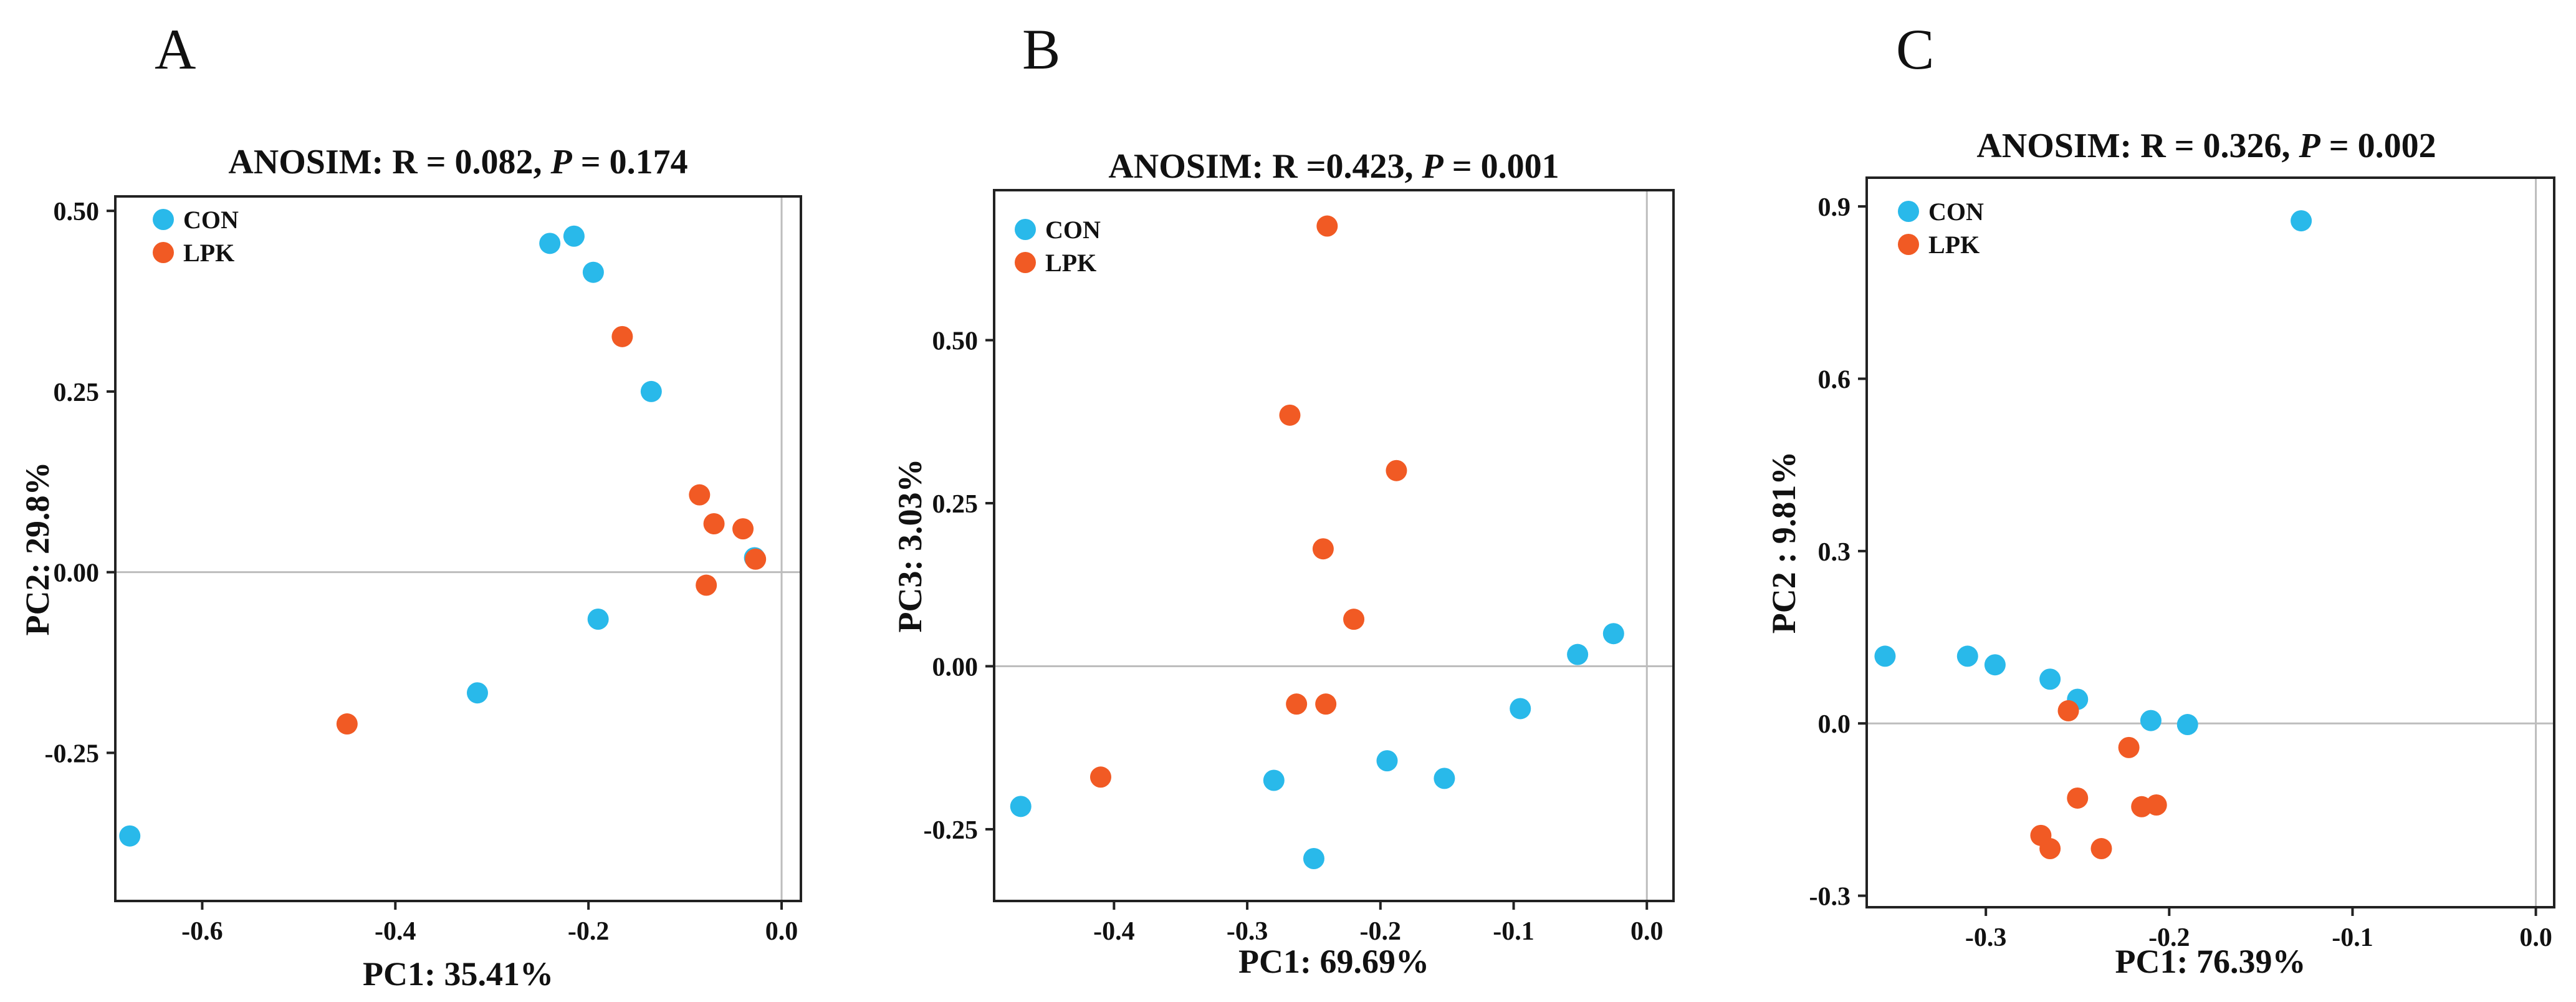 The width and height of the screenshot is (2576, 1002). Describe the element at coordinates (1835, 379) in the screenshot. I see `y-tick-label: 0.6` at that location.